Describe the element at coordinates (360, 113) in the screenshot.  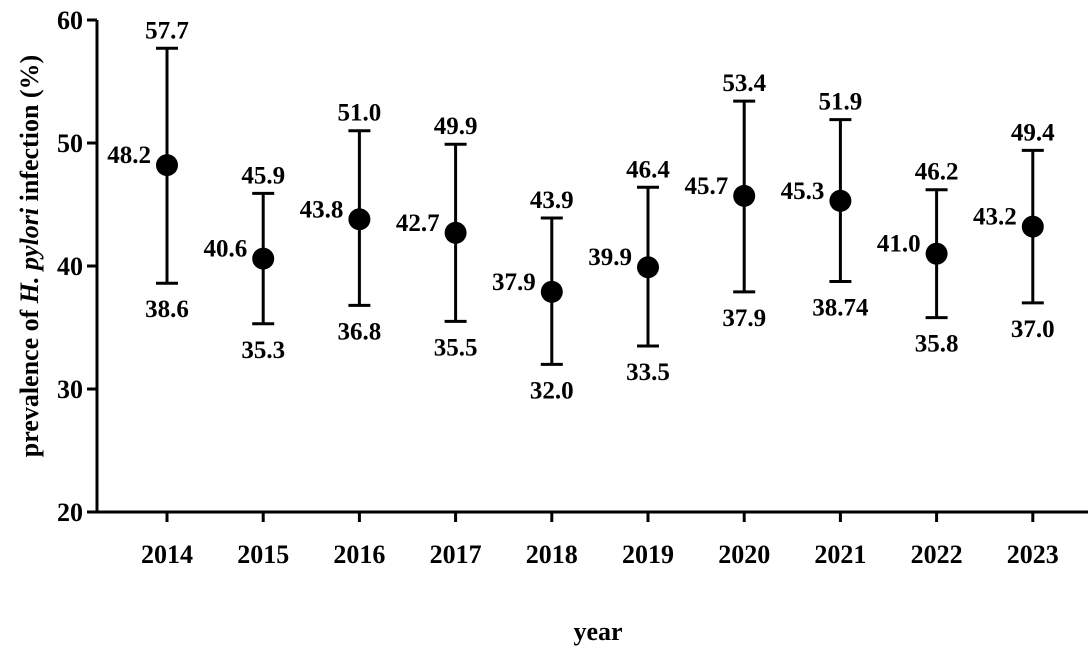
I see `upper-label: 51.0` at that location.